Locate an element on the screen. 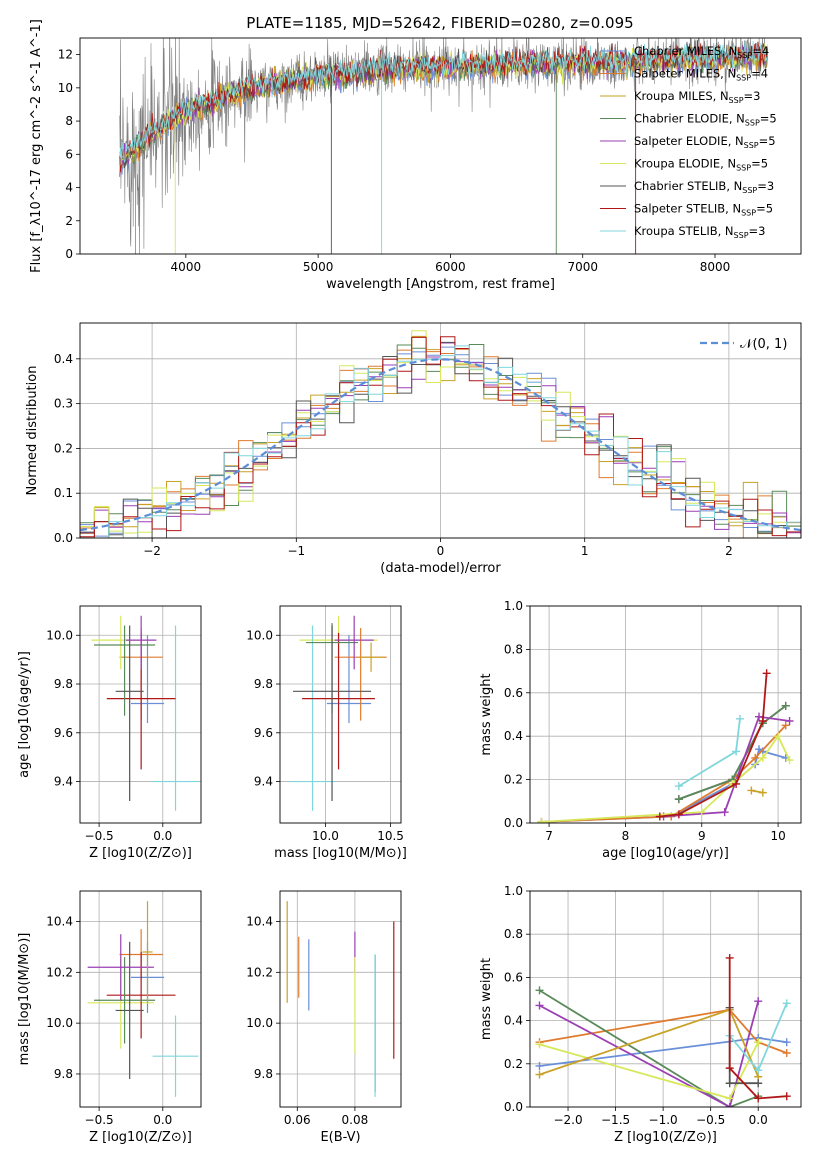  x-tick-label: 6000 is located at coordinates (450, 267).